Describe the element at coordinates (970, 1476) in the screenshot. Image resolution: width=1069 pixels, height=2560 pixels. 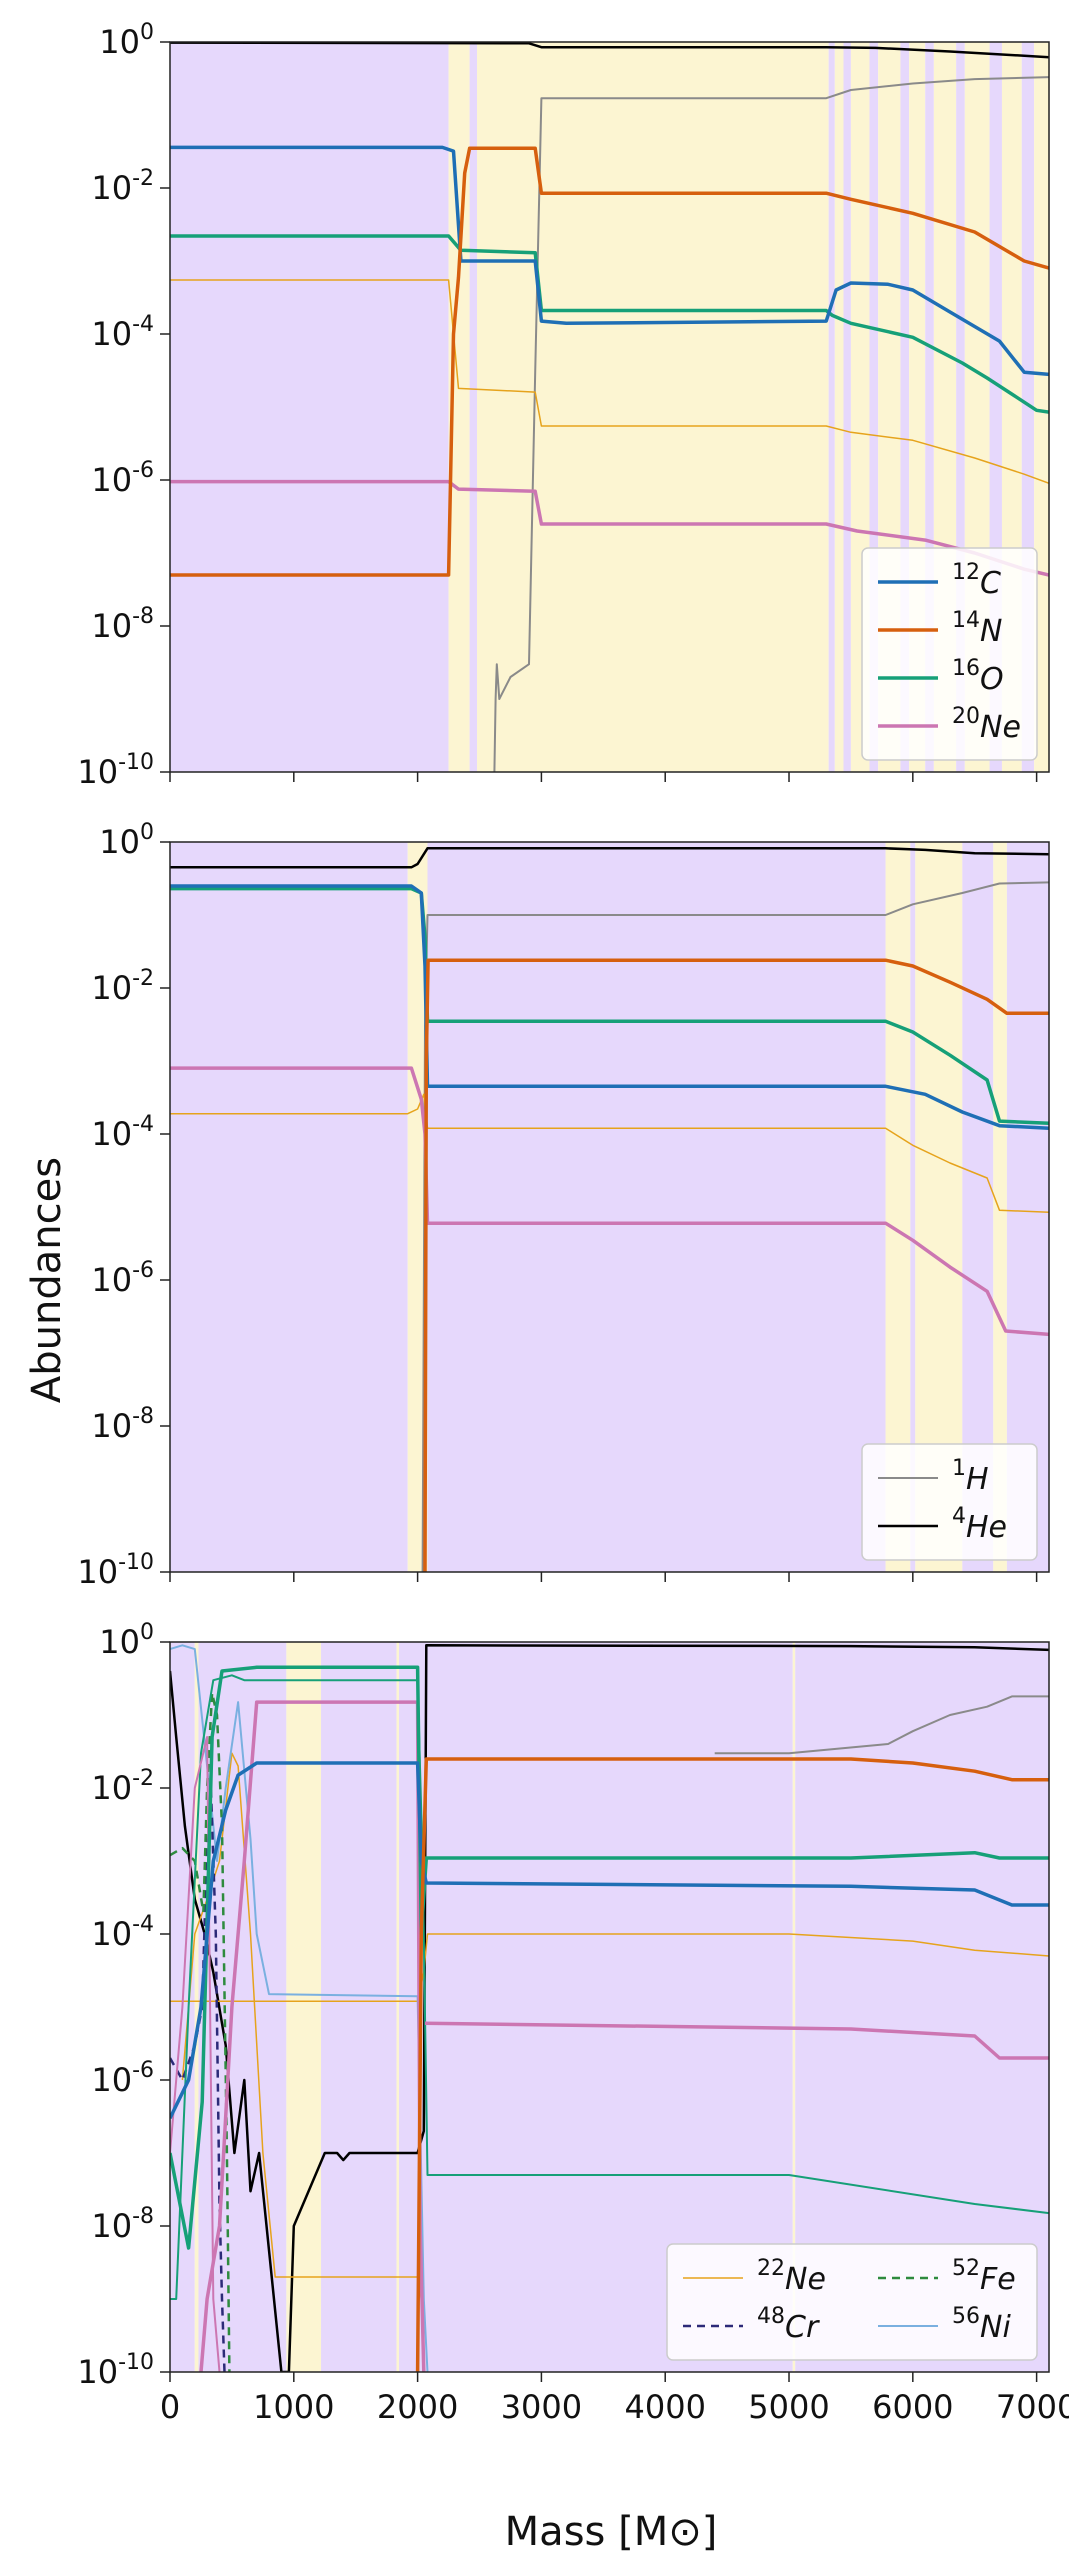
I see `legend-label-h1: 1H` at that location.